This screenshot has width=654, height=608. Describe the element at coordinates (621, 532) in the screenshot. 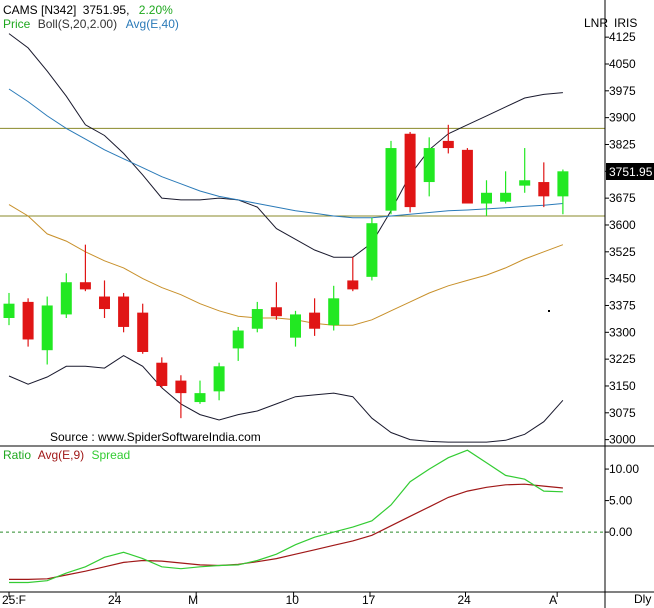

I see `ratio-tick-label: 0.00` at that location.